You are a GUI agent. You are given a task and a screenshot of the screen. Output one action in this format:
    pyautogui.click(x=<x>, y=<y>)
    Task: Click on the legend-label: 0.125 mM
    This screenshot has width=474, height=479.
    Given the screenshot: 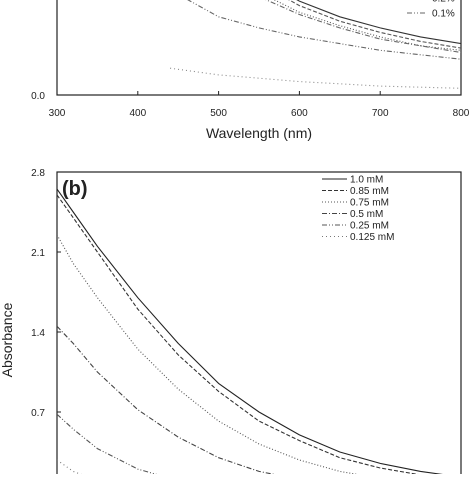 What is the action you would take?
    pyautogui.click(x=372, y=237)
    